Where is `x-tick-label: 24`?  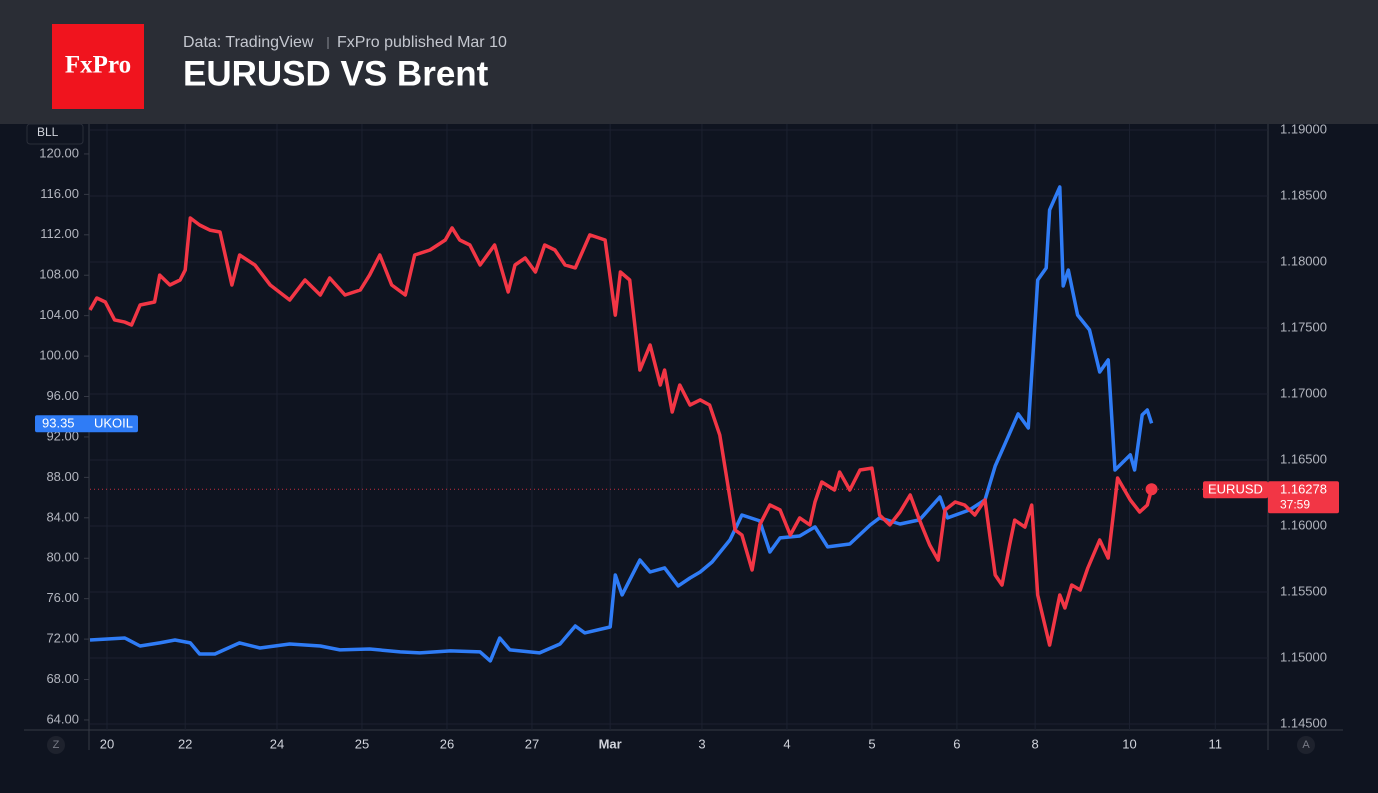
x-tick-label: 24 is located at coordinates (277, 743).